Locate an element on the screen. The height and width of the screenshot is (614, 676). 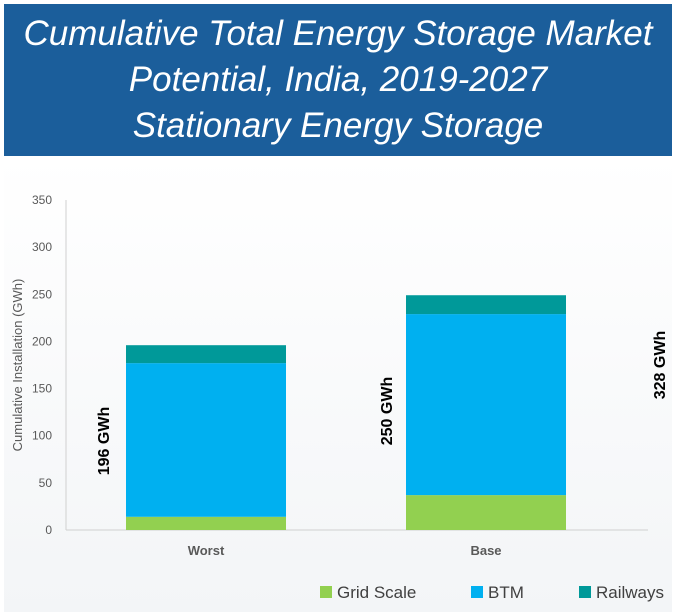
y-tick-label: 50 is located at coordinates (46, 483).